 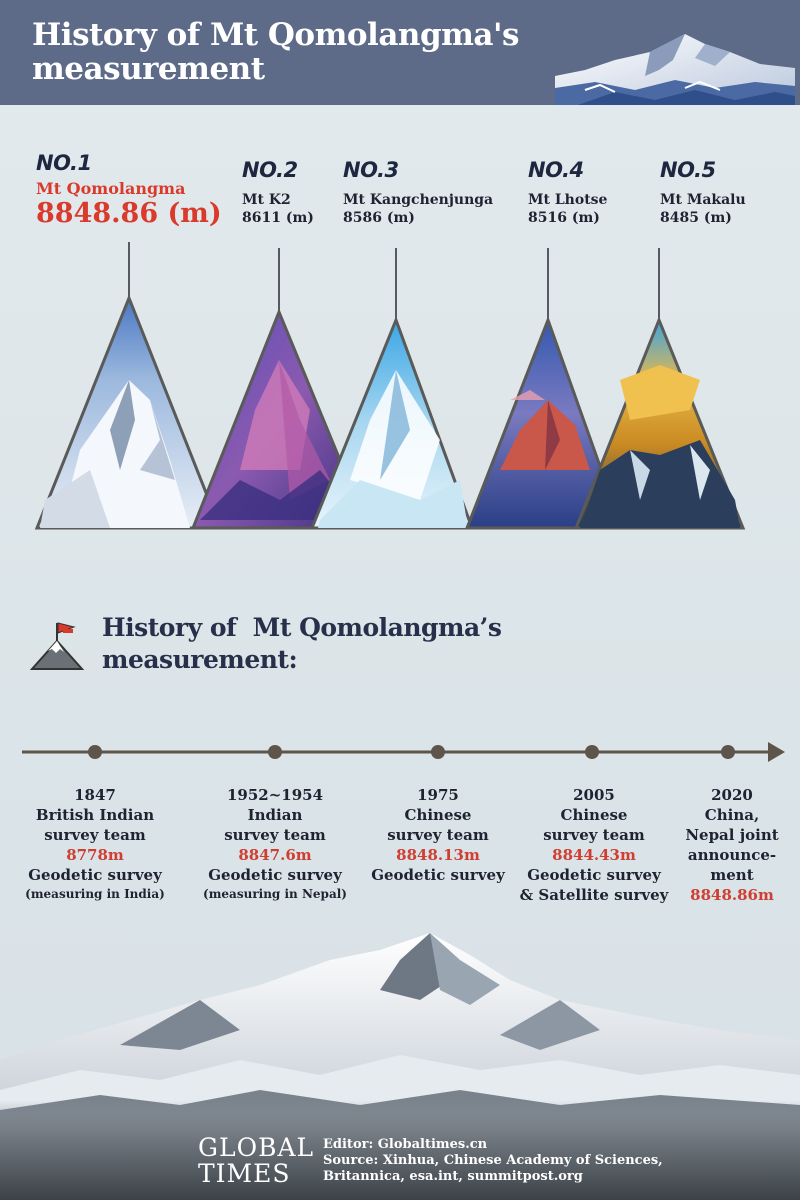 I want to click on header-banner: History of Mt Qomolangma's measurement, so click(x=400, y=52).